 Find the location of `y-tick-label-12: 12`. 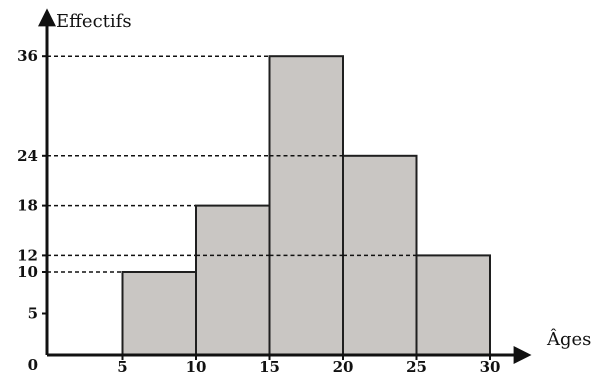

y-tick-label-12: 12 is located at coordinates (27, 255).